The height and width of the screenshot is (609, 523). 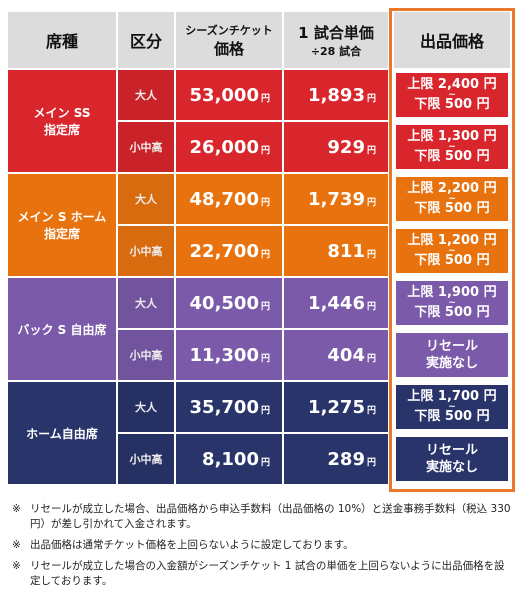 I want to click on single-cell: 1,893 円, so click(x=336, y=95).